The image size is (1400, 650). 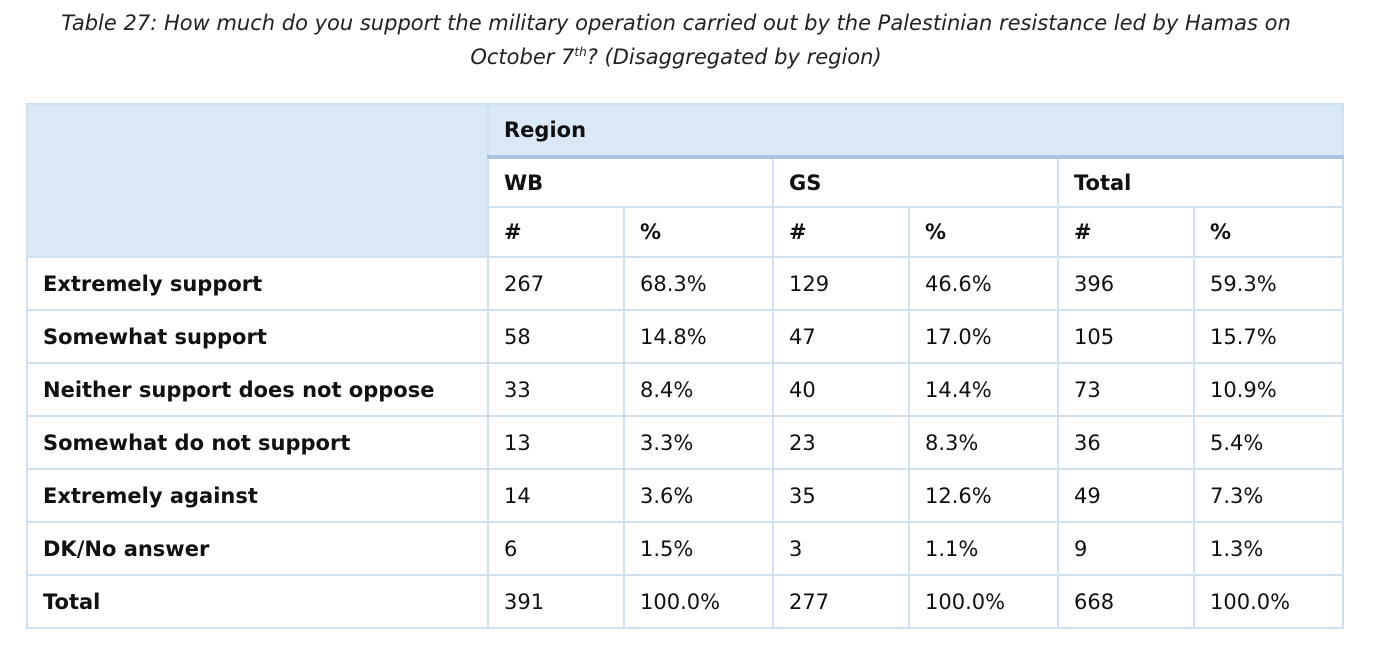 I want to click on table-cell: 3.6%, so click(x=698, y=495).